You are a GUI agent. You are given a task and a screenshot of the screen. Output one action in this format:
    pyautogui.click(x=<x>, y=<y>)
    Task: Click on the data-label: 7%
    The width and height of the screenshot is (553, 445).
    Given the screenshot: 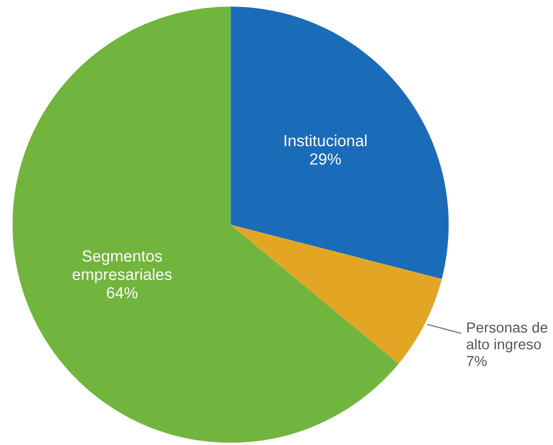 What is the action you would take?
    pyautogui.click(x=476, y=361)
    